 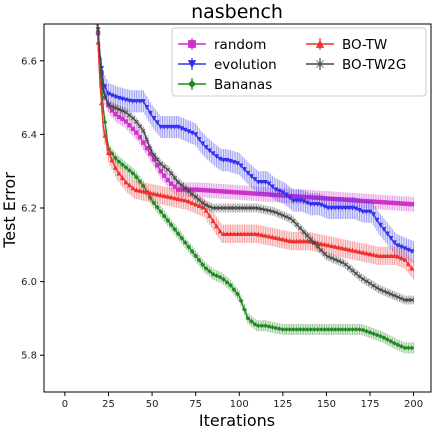 I want to click on legend-item-bo-tw: BO-TW, so click(x=346, y=45).